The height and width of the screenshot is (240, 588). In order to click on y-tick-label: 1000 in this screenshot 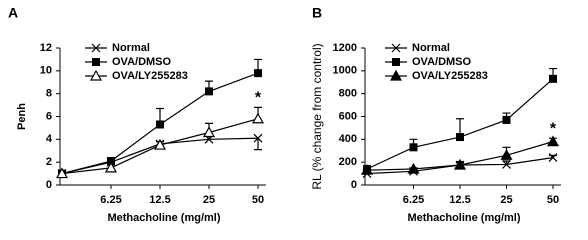, I will do `click(345, 71)`.